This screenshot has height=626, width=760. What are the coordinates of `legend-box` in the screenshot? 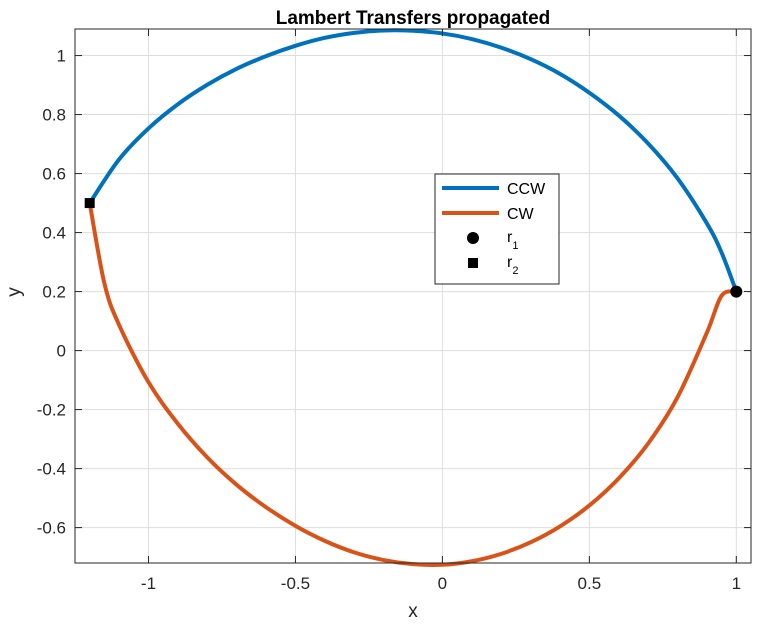 It's located at (497, 229).